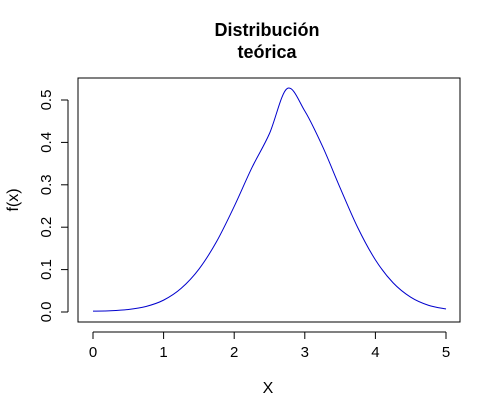 Image resolution: width=500 pixels, height=418 pixels. What do you see at coordinates (234, 352) in the screenshot?
I see `x-tick-label: 2` at bounding box center [234, 352].